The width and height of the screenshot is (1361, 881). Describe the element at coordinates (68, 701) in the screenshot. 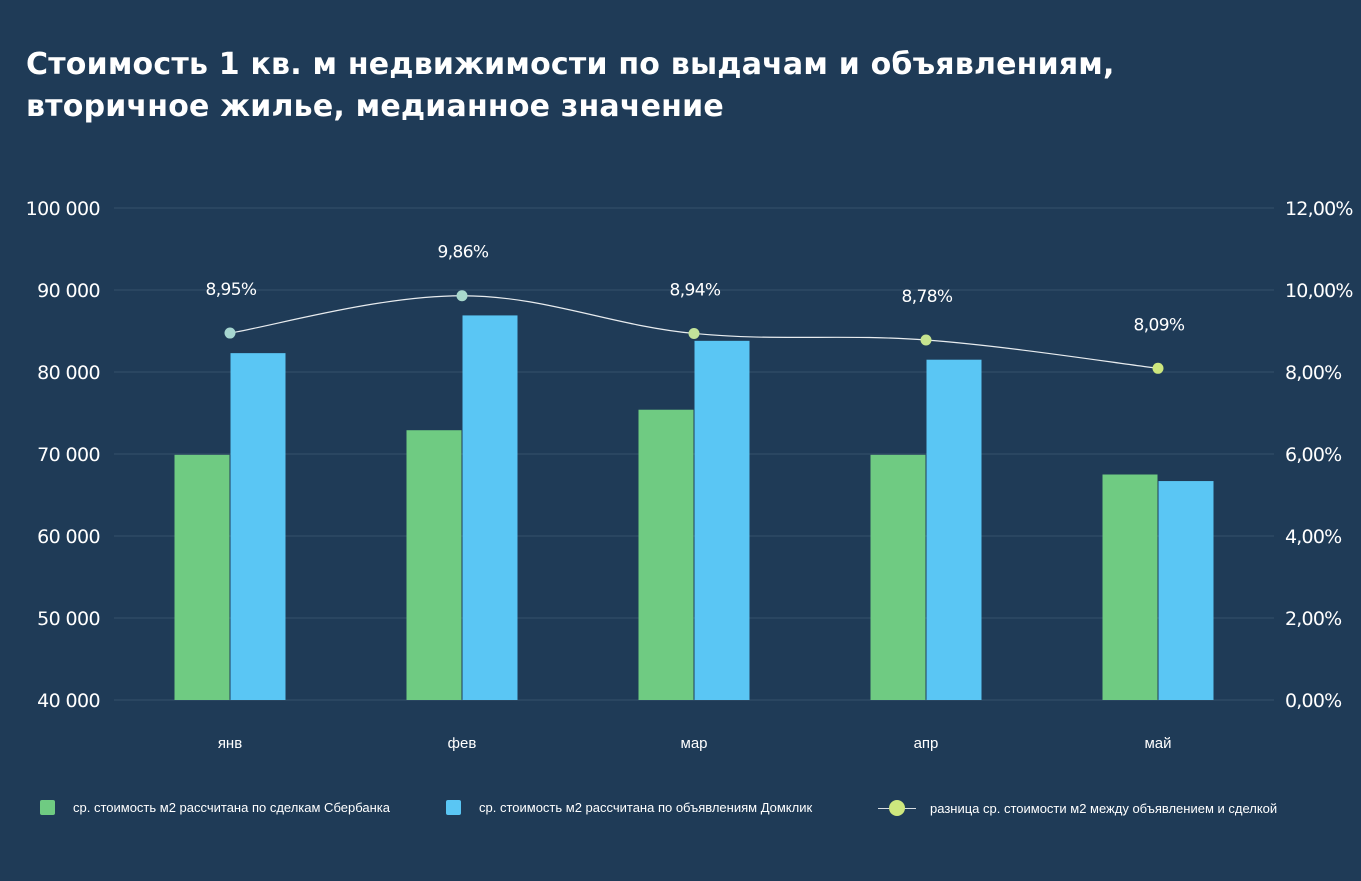

I see `left-axis-tick-label: 40 000` at that location.